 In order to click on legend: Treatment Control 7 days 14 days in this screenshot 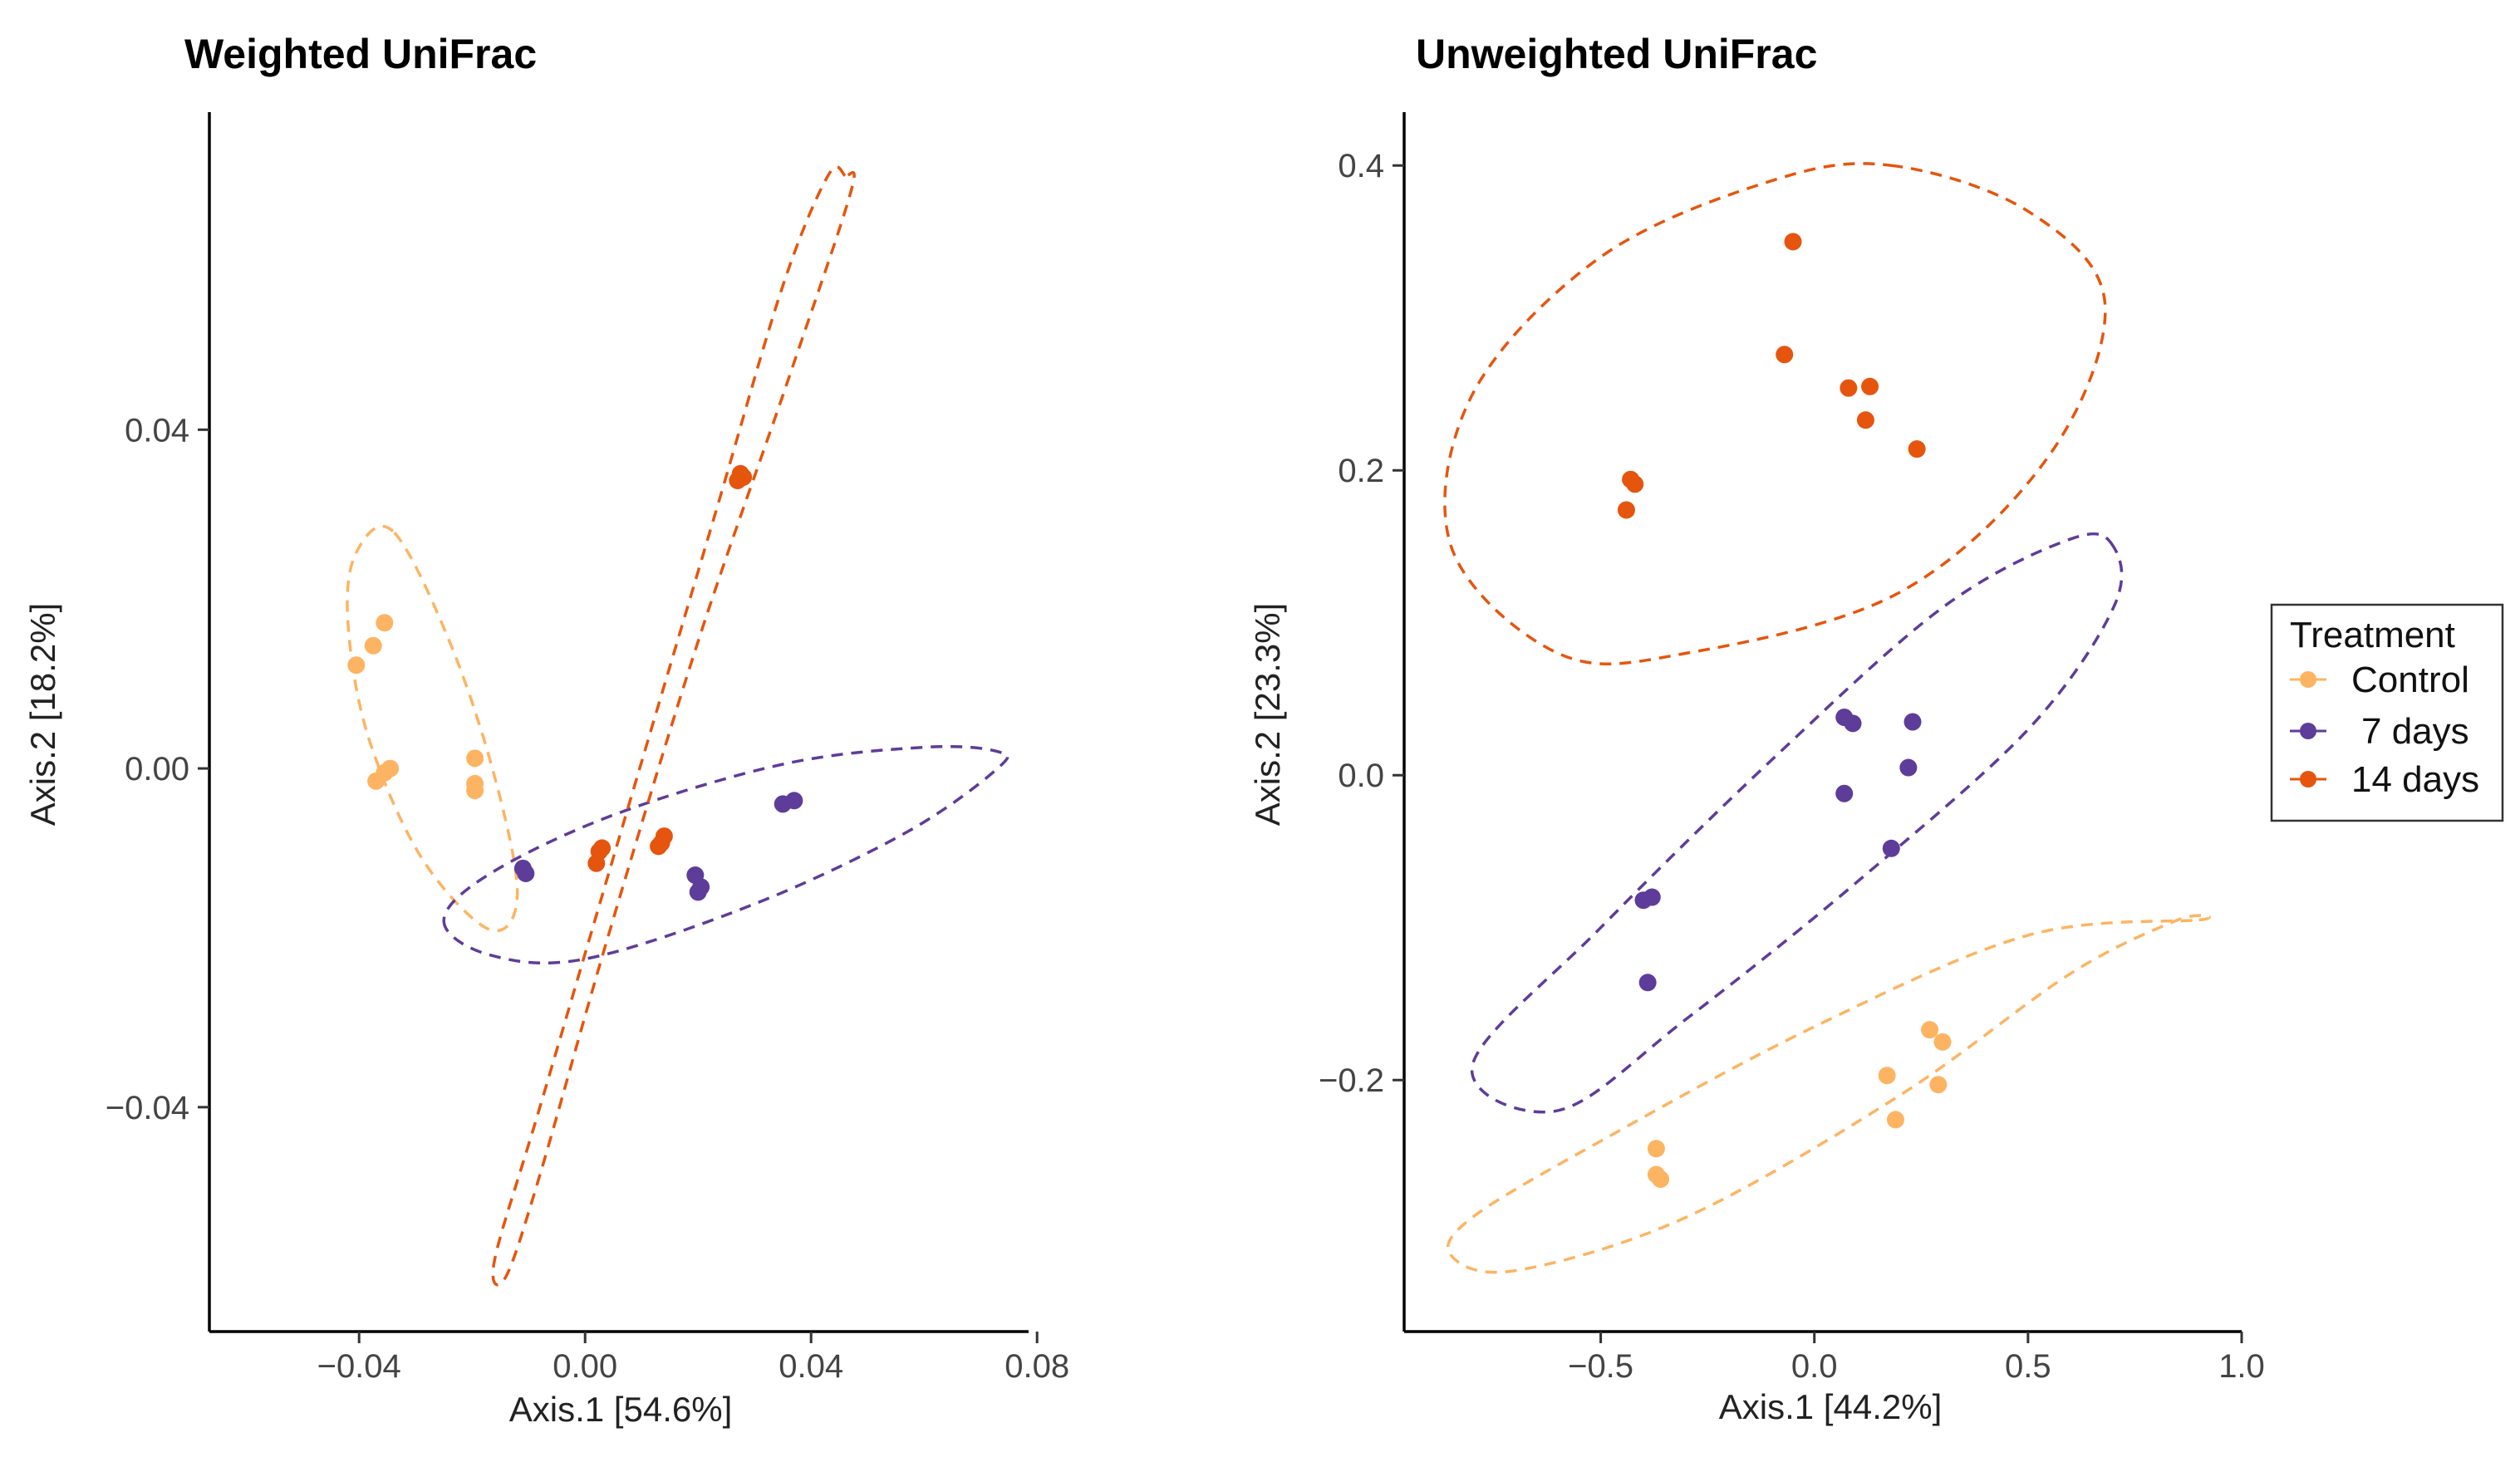, I will do `click(2387, 712)`.